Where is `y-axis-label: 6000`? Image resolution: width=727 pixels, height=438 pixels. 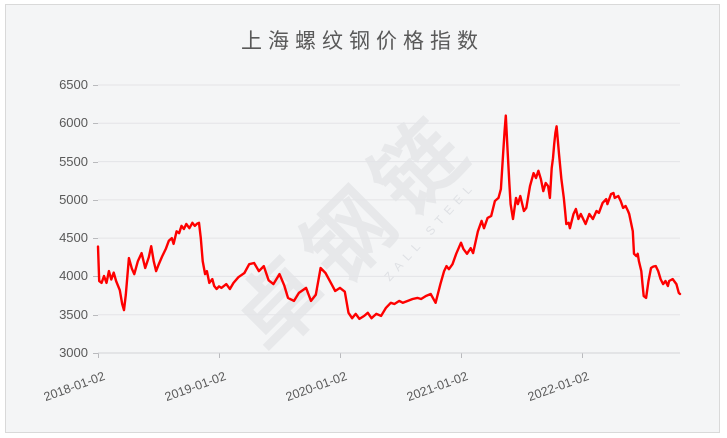
y-axis-label: 6000 is located at coordinates (73, 123).